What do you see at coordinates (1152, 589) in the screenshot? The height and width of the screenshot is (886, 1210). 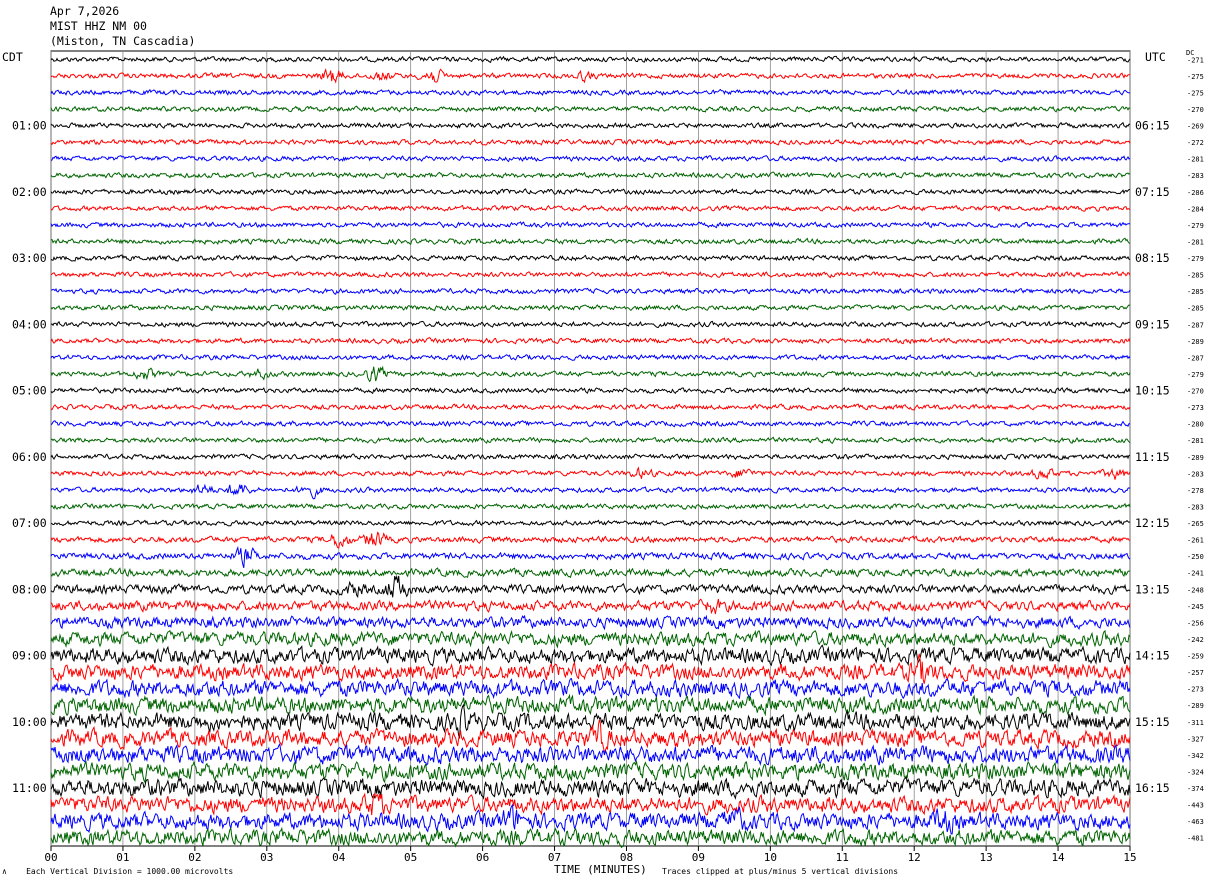 I see `right-hour-label: 13:15` at bounding box center [1152, 589].